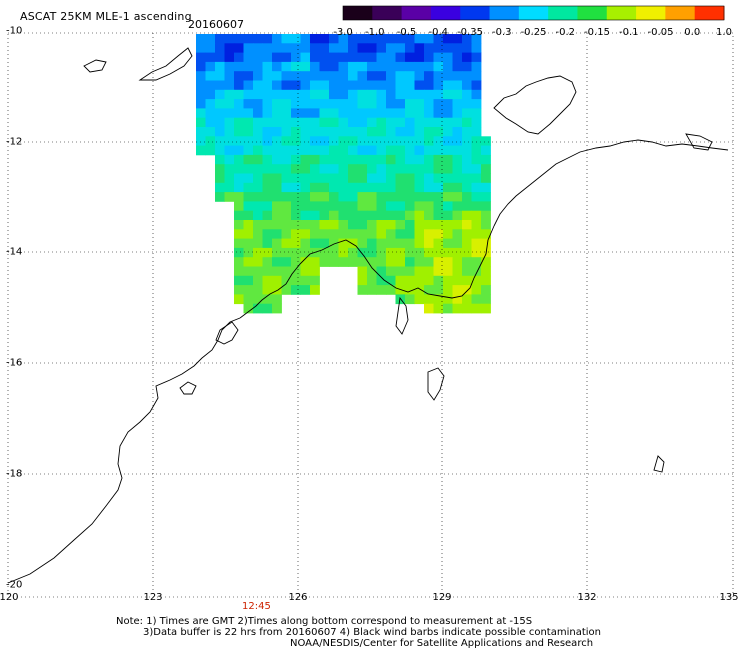 This screenshot has height=654, width=740. What do you see at coordinates (153, 597) in the screenshot?
I see `x-label-1: 123` at bounding box center [153, 597].